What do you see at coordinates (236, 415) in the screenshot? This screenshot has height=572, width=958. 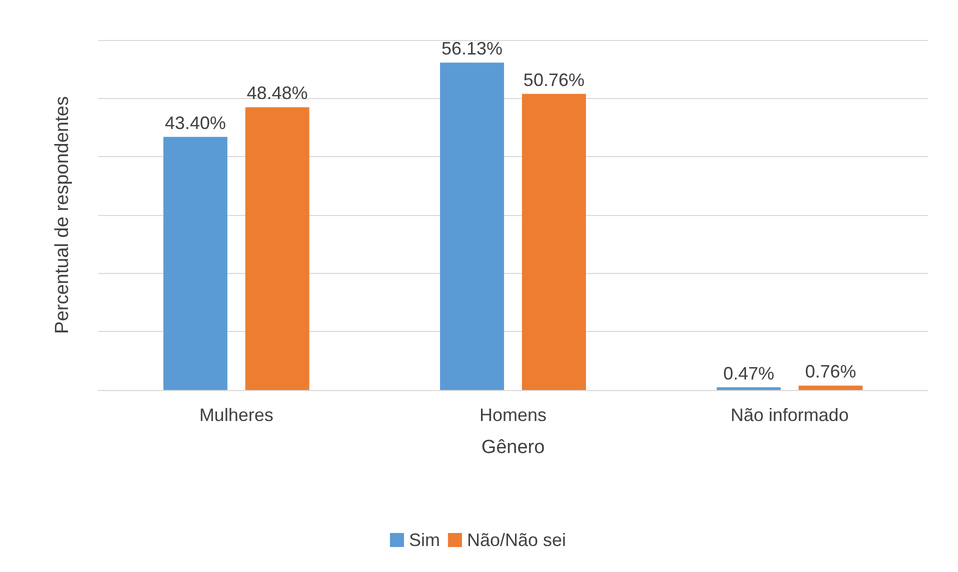 I see `x-tick-label: Mulheres` at bounding box center [236, 415].